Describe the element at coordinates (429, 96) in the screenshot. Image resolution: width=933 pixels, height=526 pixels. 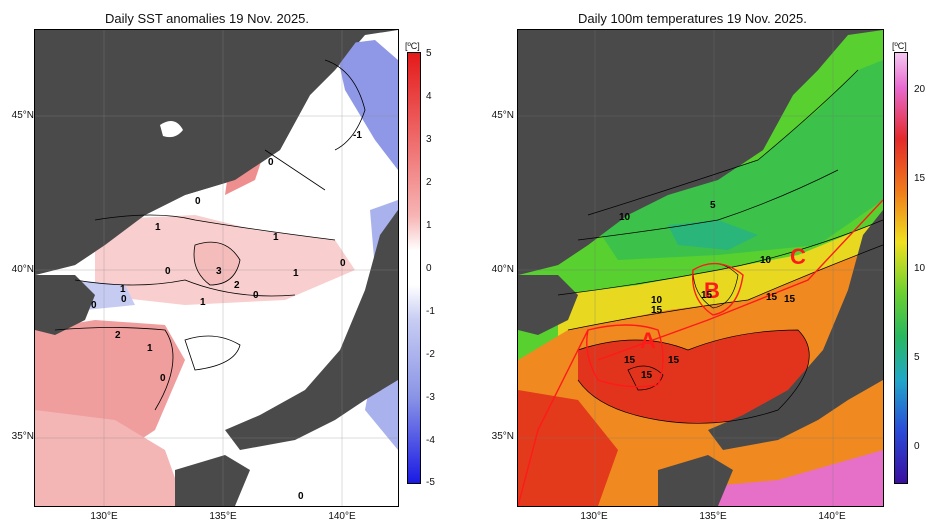
I see `left-cbar-tick: 4` at that location.